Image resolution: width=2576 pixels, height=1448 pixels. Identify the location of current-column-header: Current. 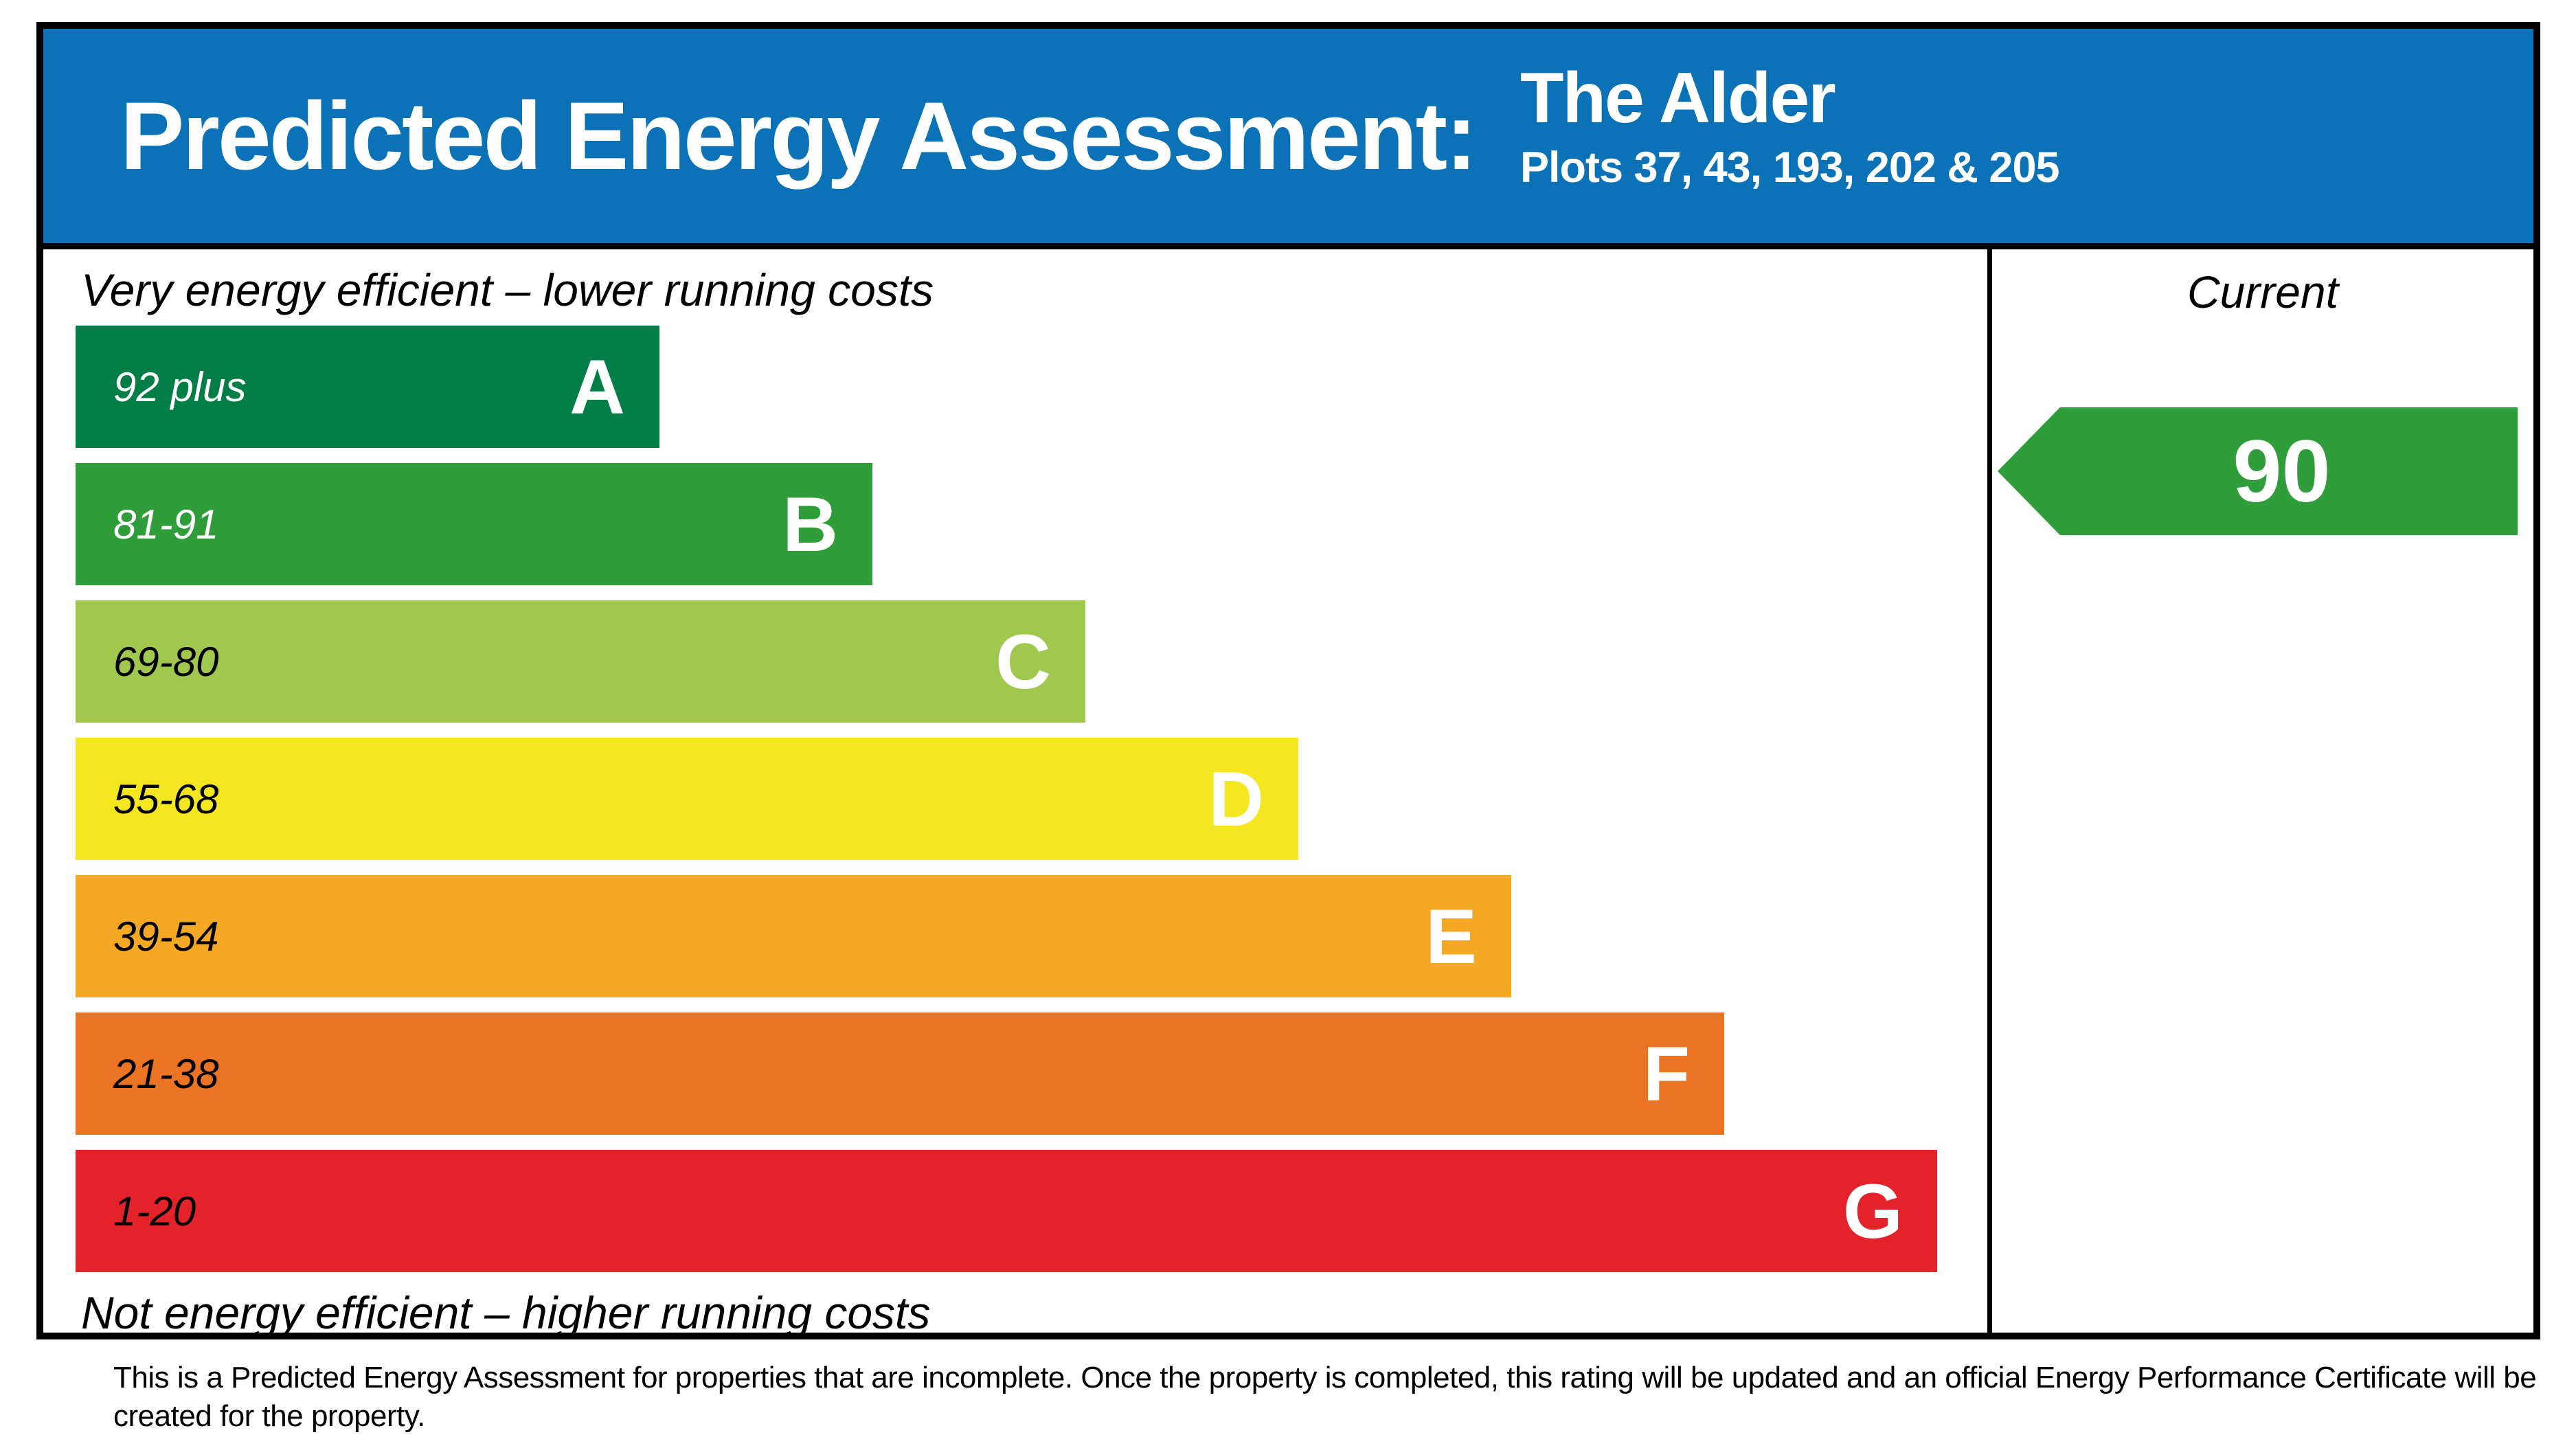
(2263, 292).